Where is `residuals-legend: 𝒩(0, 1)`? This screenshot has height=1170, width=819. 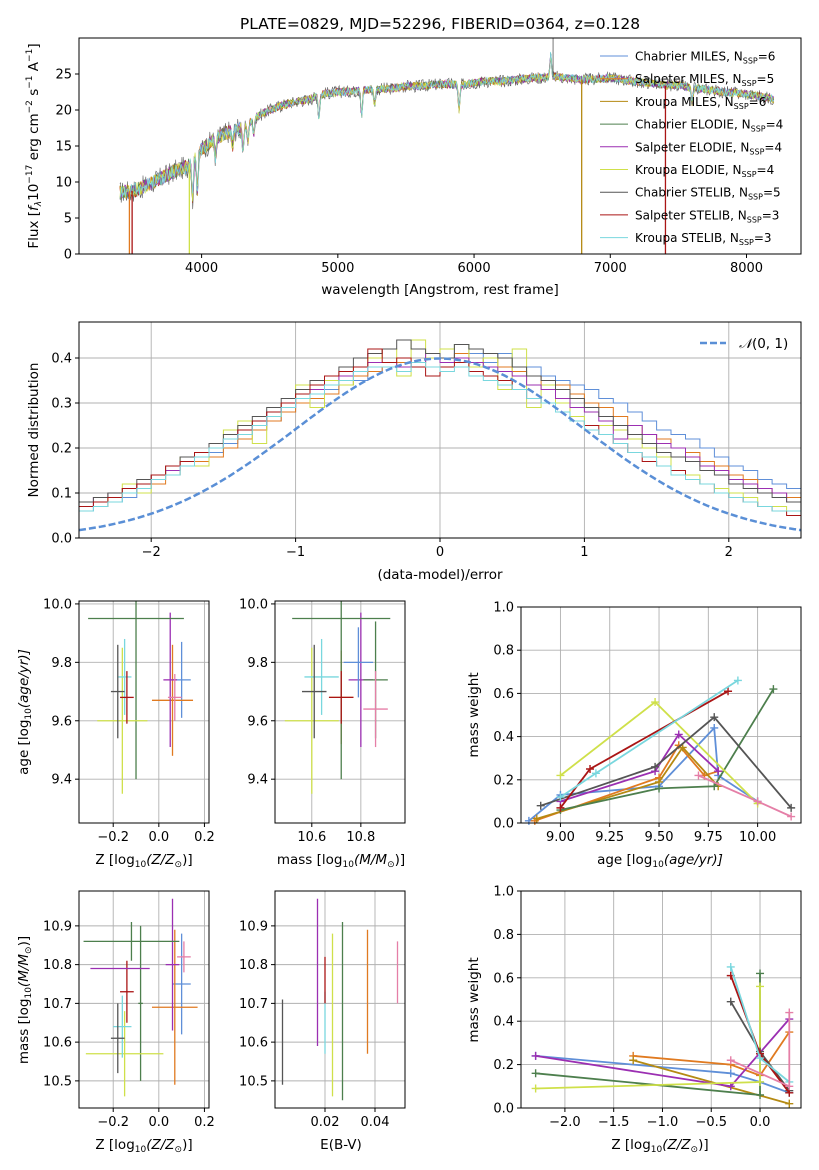 residuals-legend: 𝒩(0, 1) is located at coordinates (744, 344).